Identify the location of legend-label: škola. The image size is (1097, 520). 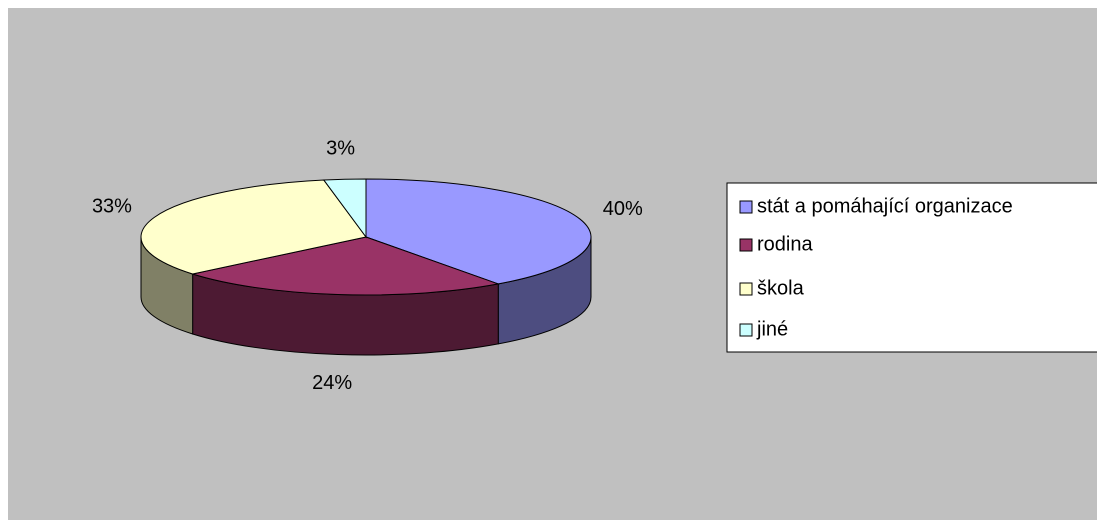
(781, 288).